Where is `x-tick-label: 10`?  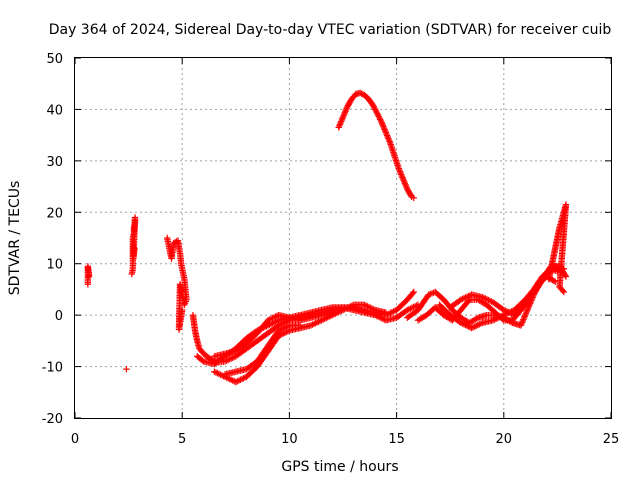 x-tick-label: 10 is located at coordinates (289, 439).